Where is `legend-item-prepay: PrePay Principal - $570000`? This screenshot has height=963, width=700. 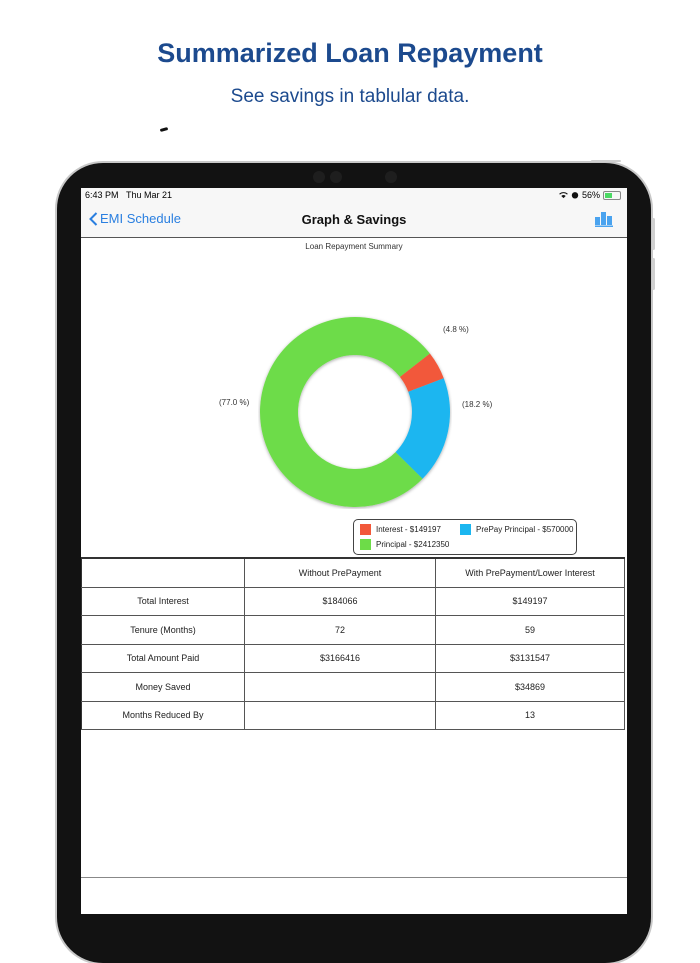 legend-item-prepay: PrePay Principal - $570000 is located at coordinates (516, 529).